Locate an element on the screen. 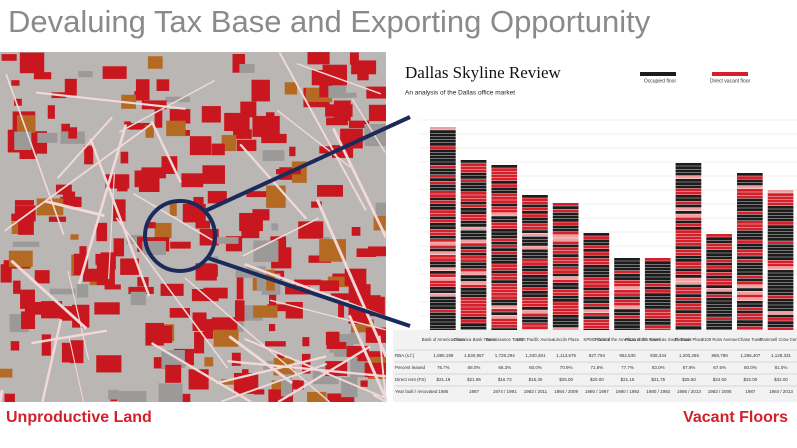 The height and width of the screenshot is (448, 797). legend-label: Direct vacant floor is located at coordinates (730, 81).